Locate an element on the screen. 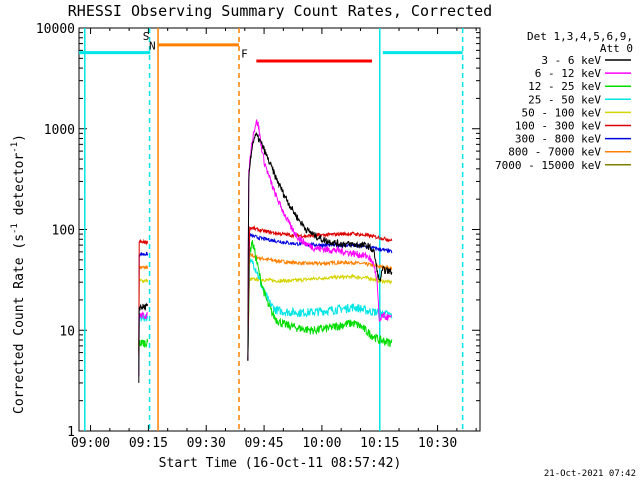 The width and height of the screenshot is (640, 480). state-marker-label: F is located at coordinates (244, 53).